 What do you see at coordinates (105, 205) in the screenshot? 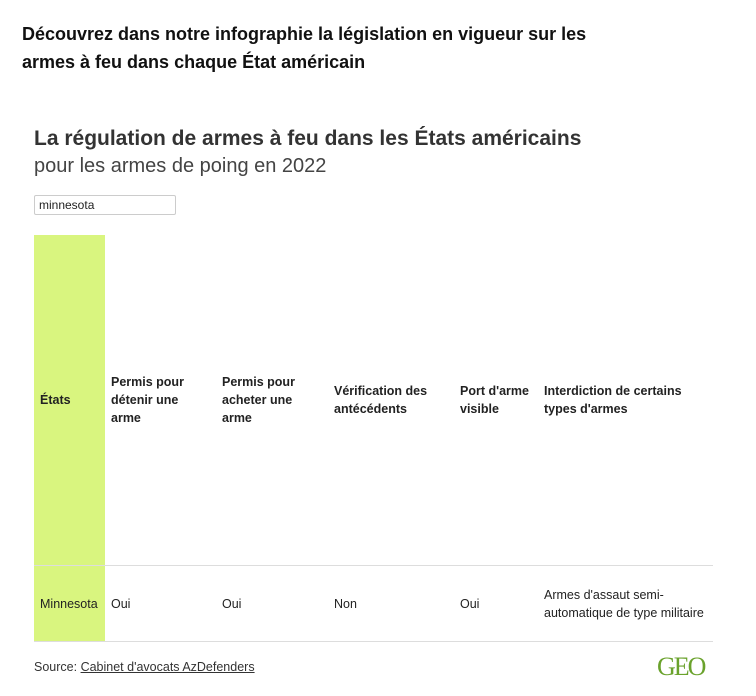
I see `search-input` at bounding box center [105, 205].